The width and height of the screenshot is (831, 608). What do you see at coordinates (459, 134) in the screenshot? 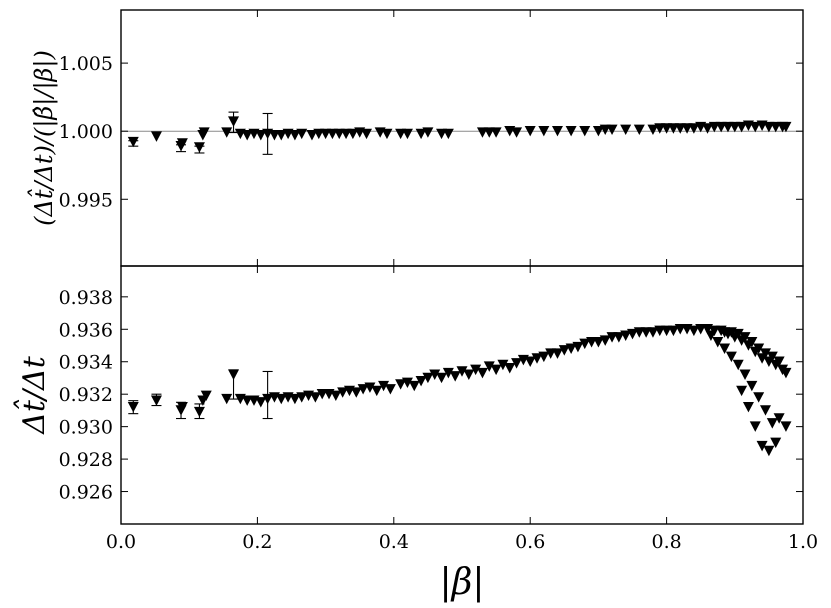
I see `top-markers` at bounding box center [459, 134].